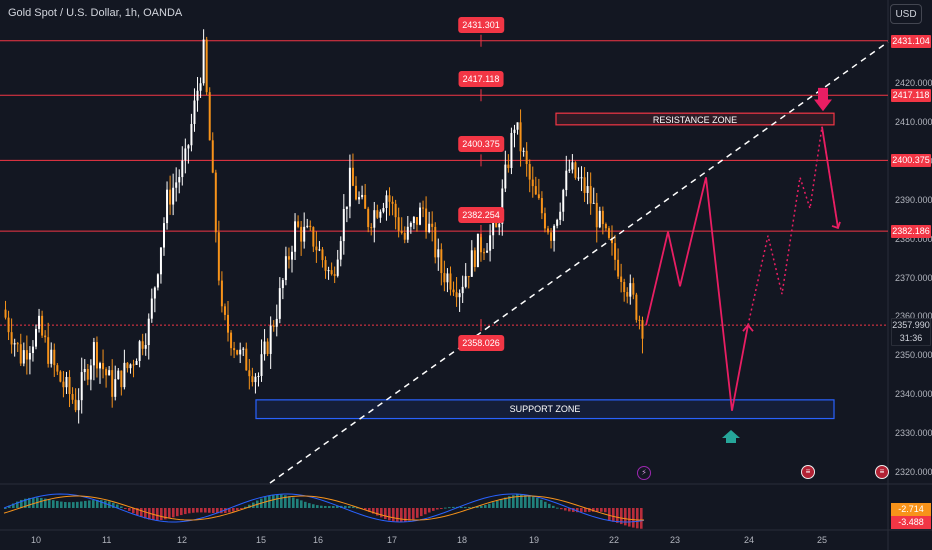 This screenshot has height=550, width=932. What do you see at coordinates (882, 472) in the screenshot?
I see `us-flag-event-icon-2: ≡` at bounding box center [882, 472].